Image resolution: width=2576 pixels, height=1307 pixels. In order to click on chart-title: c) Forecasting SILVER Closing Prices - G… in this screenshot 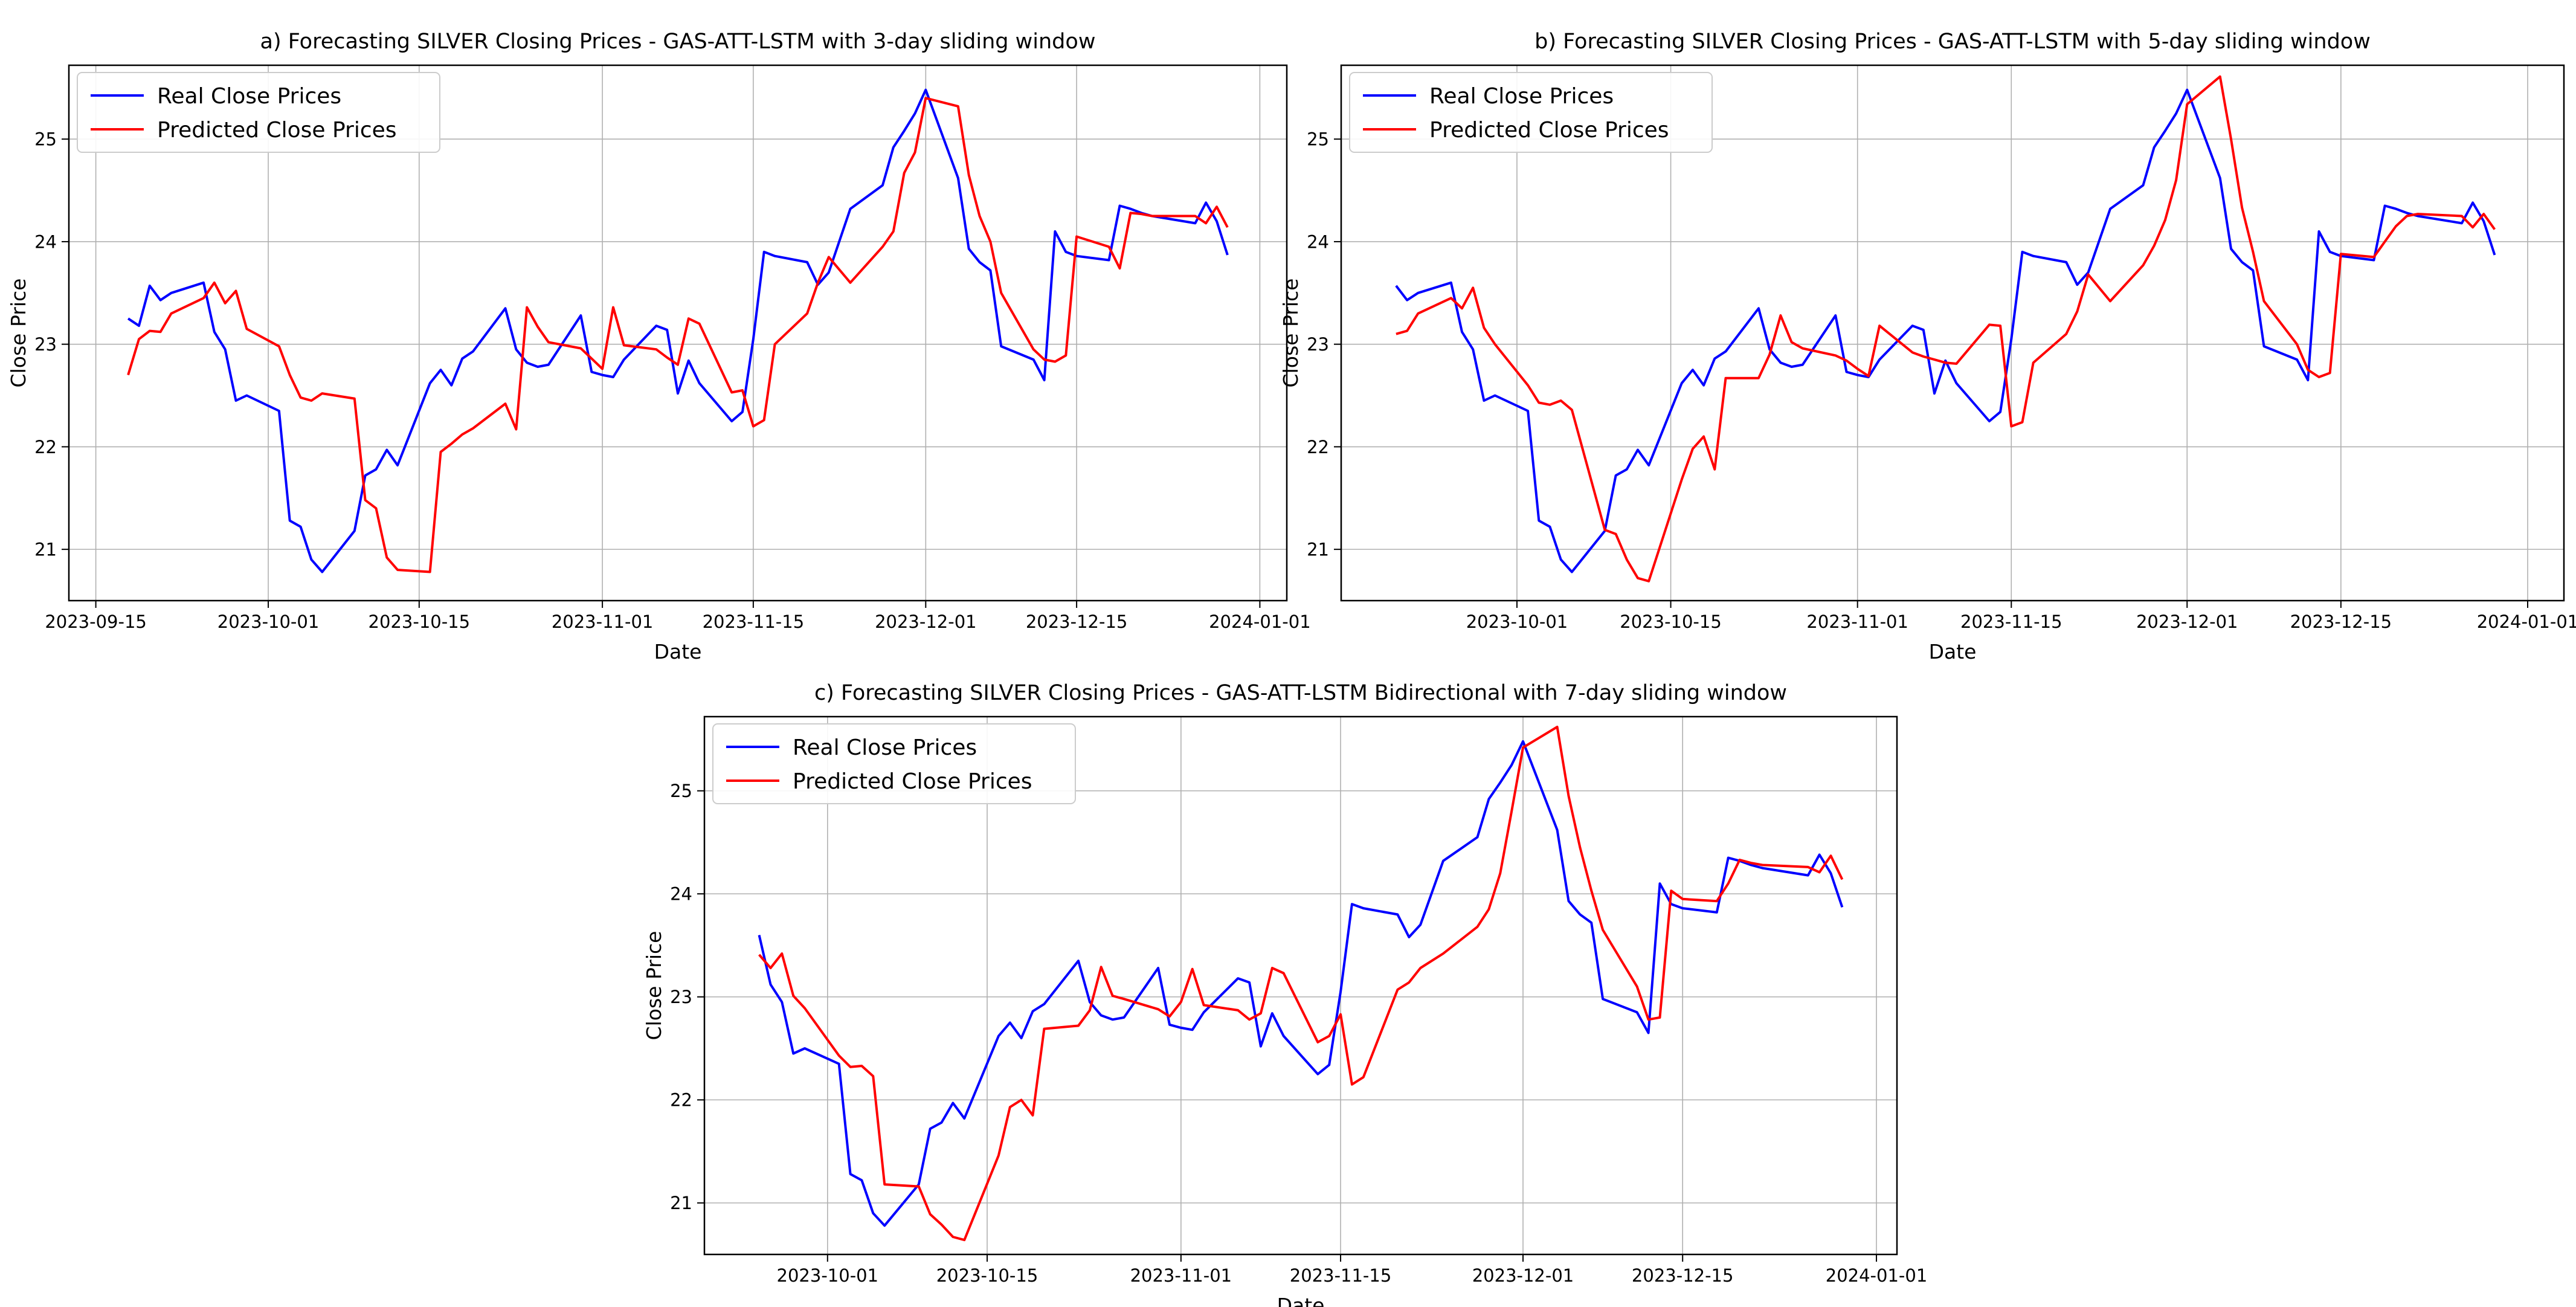, I will do `click(1301, 693)`.